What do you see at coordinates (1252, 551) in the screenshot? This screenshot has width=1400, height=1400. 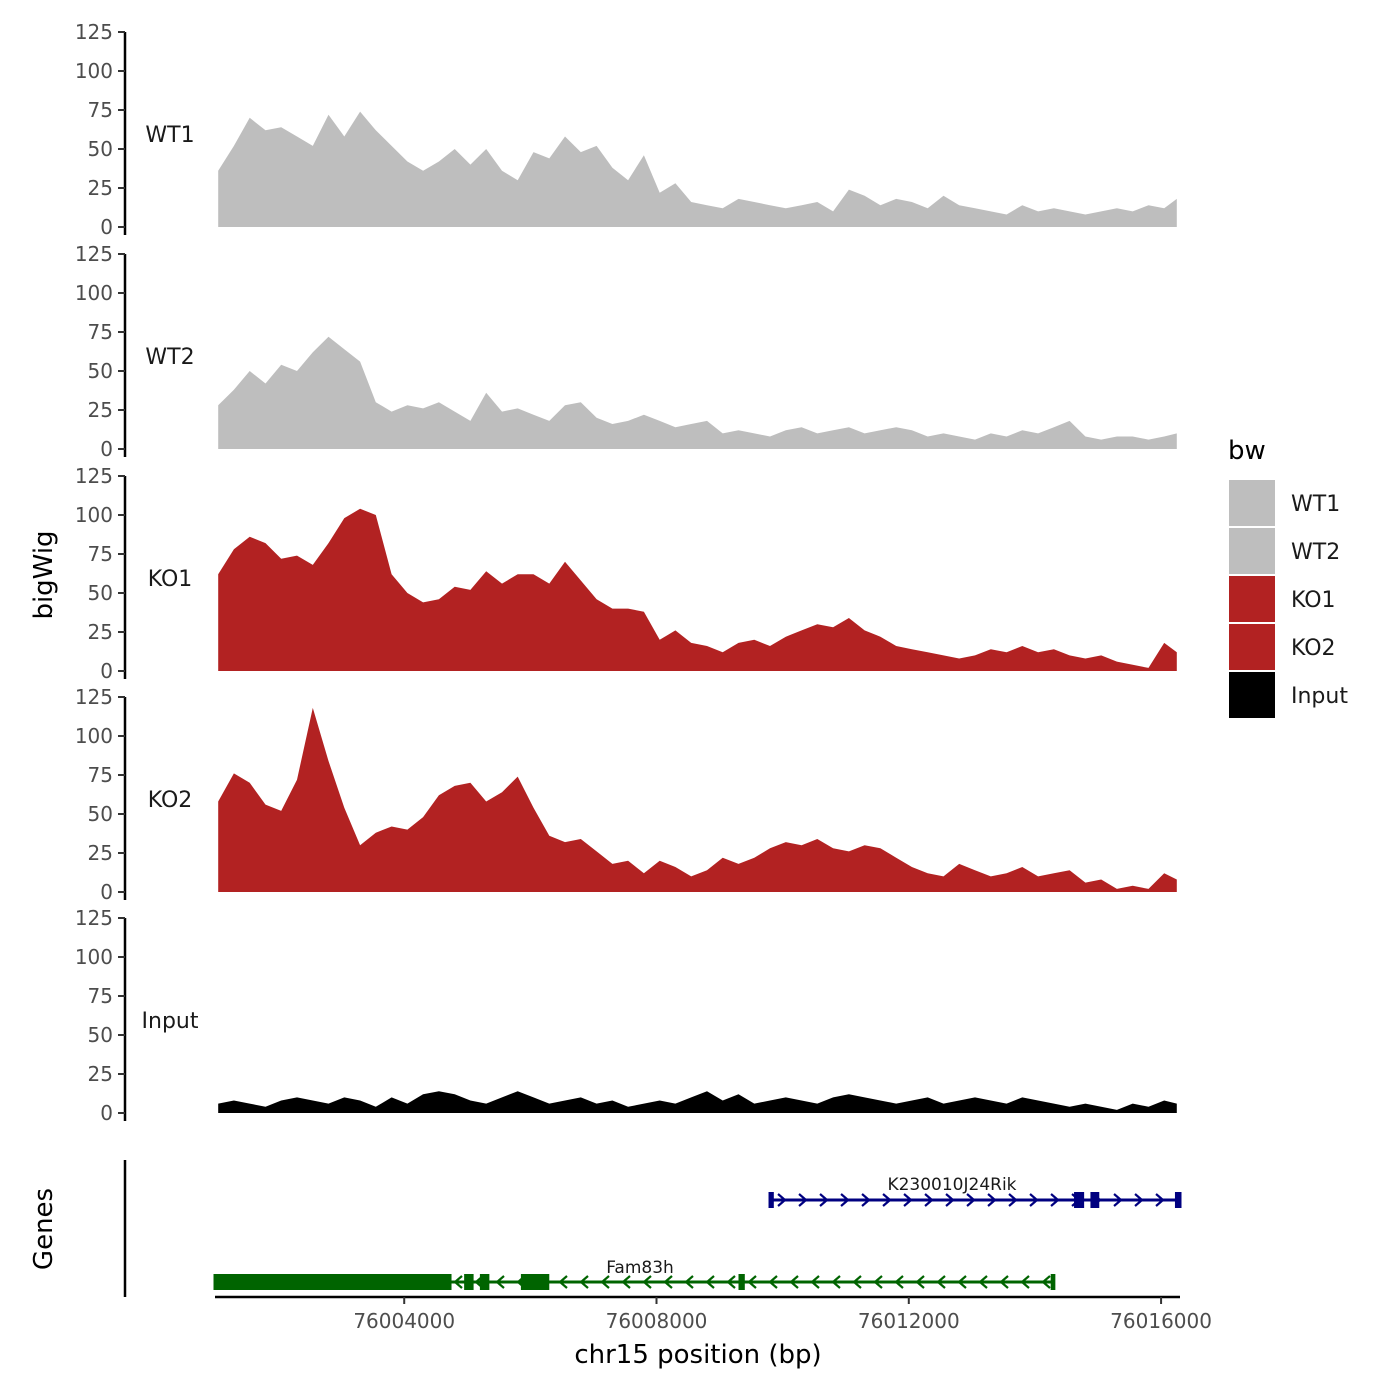 I see `legend-key-wt2` at bounding box center [1252, 551].